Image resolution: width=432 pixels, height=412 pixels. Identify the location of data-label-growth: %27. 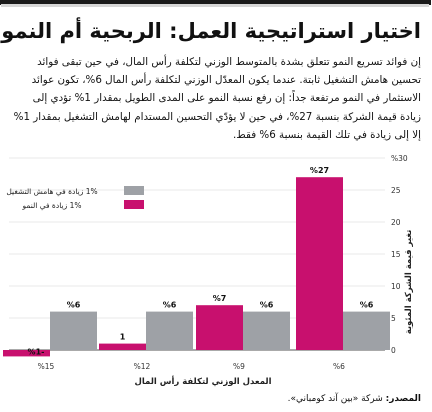
(320, 170).